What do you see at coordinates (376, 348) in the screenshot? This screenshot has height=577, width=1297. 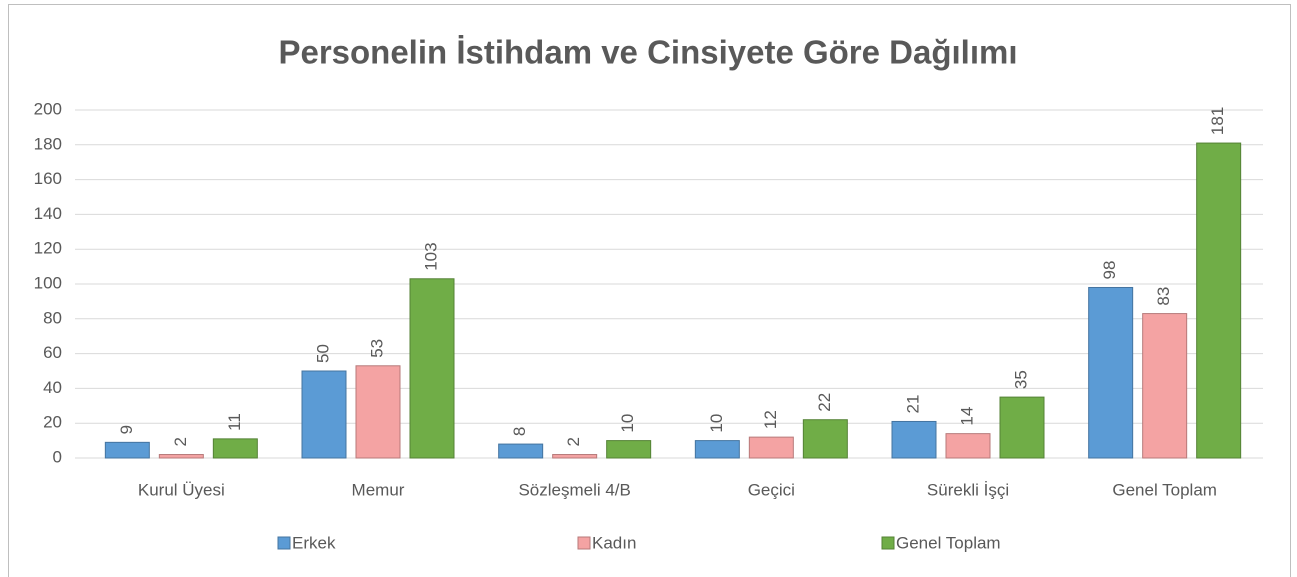 I see `data-label: 53` at bounding box center [376, 348].